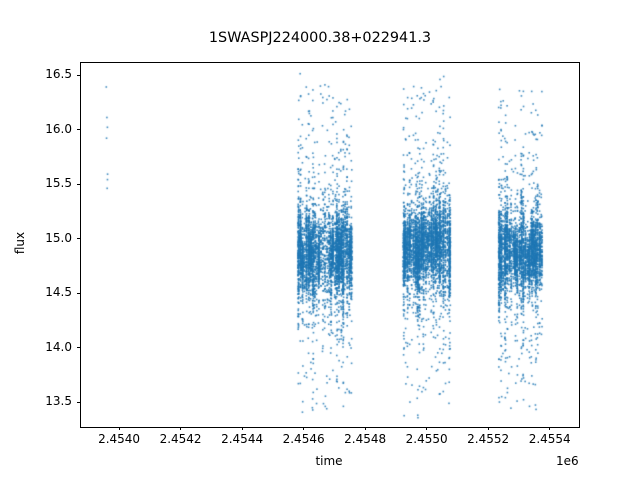  Describe the element at coordinates (488, 439) in the screenshot. I see `x-tick-label: 2.4552` at that location.